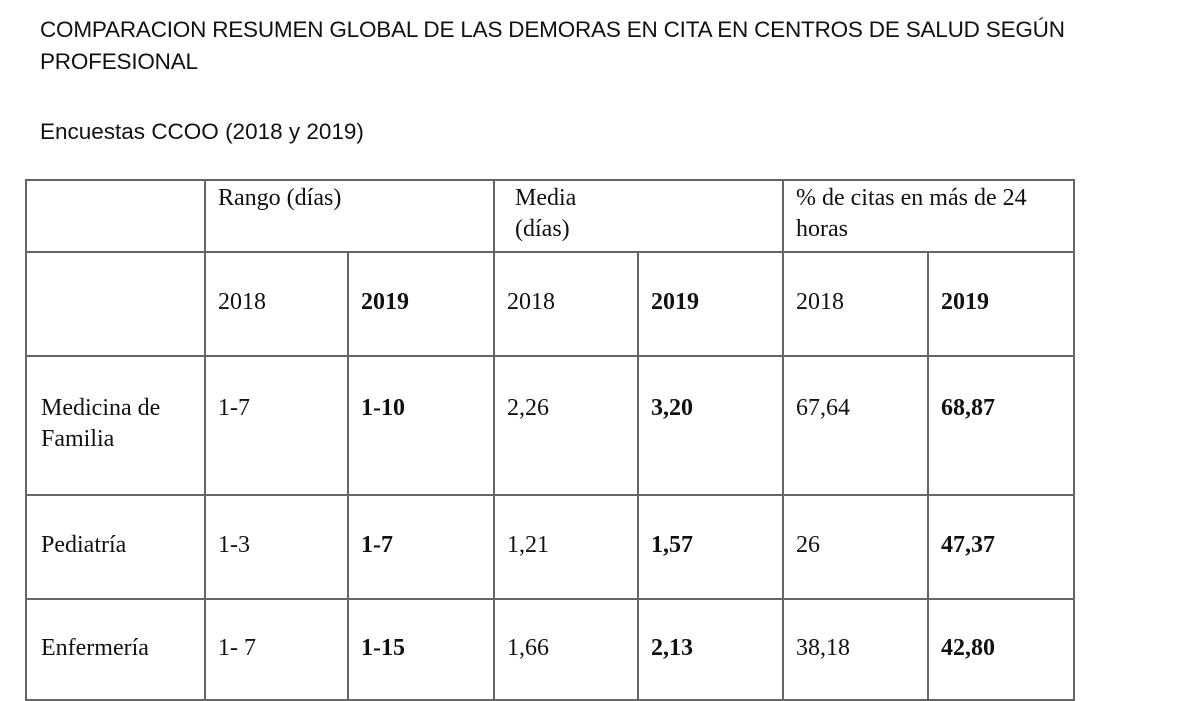  Describe the element at coordinates (710, 649) in the screenshot. I see `table-cell: 2,13` at that location.